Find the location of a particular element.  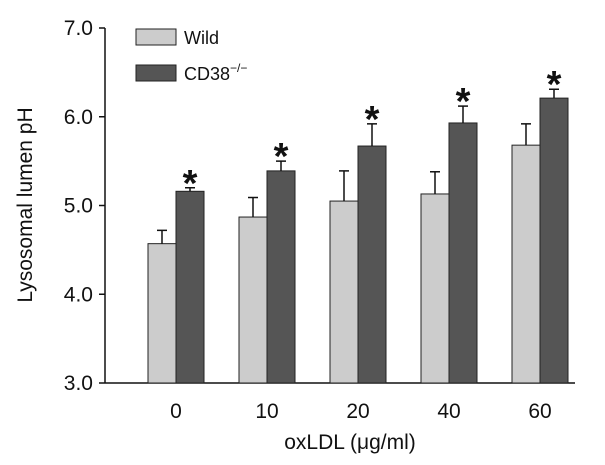

x-axis-tick-labels: 0 10 20 40 60 is located at coordinates (361, 411).